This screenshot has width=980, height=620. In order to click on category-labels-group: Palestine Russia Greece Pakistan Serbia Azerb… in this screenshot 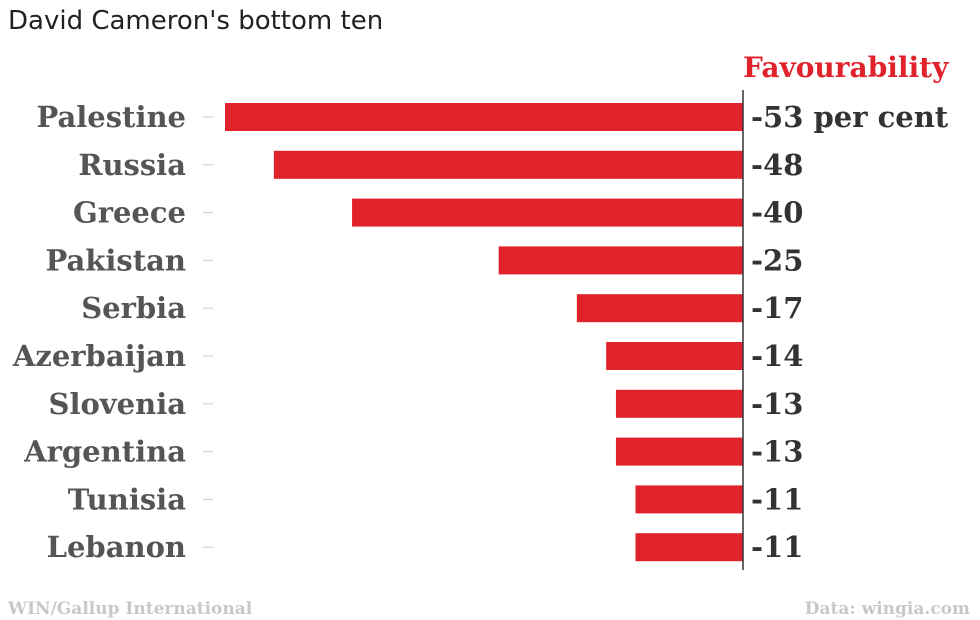, I will do `click(99, 332)`.